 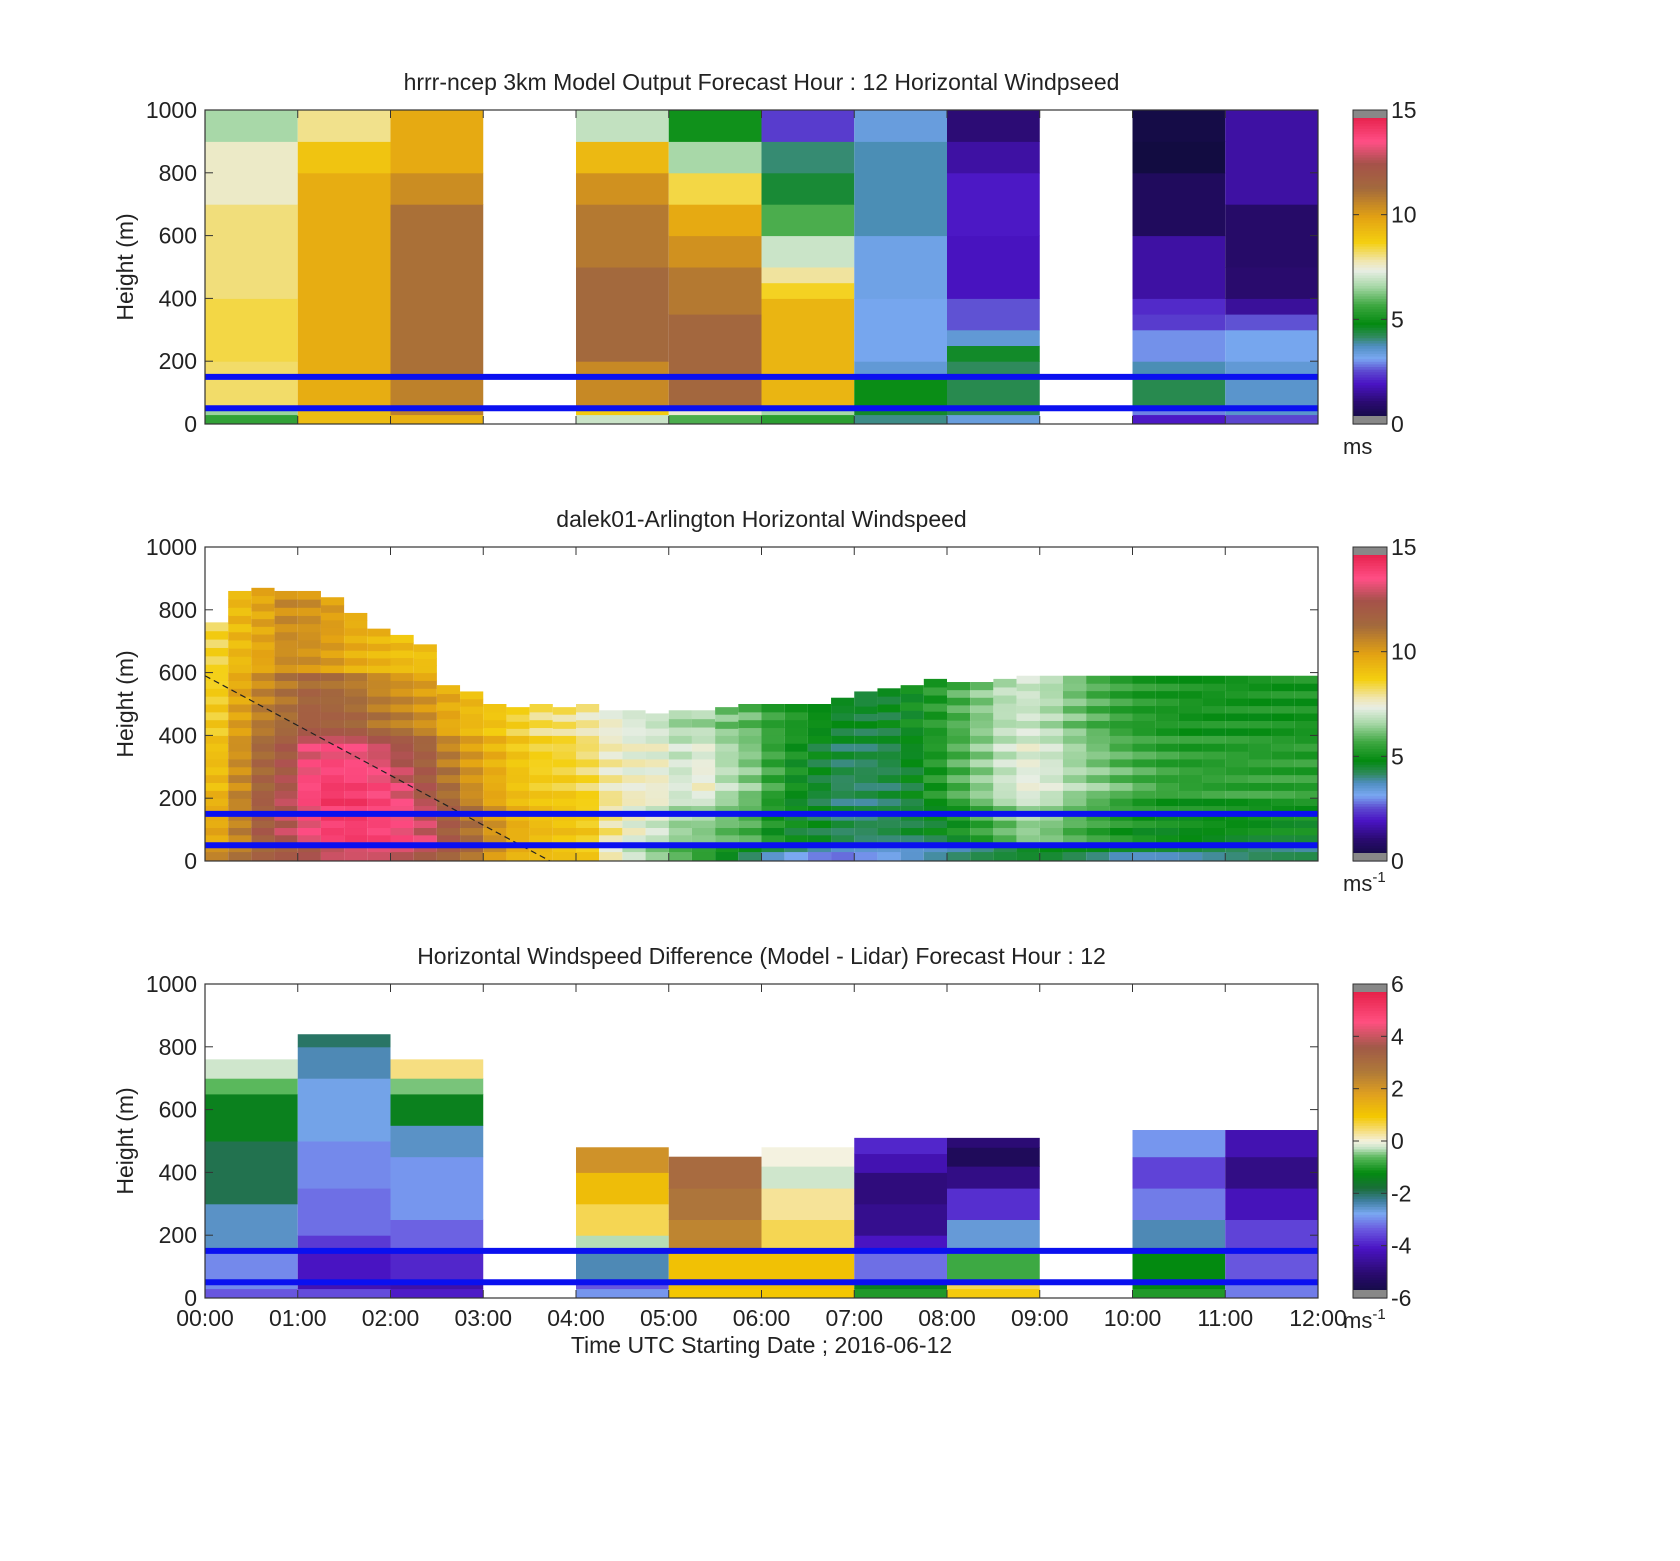 What do you see at coordinates (171, 984) in the screenshot?
I see `y-tick-label: 1000` at bounding box center [171, 984].